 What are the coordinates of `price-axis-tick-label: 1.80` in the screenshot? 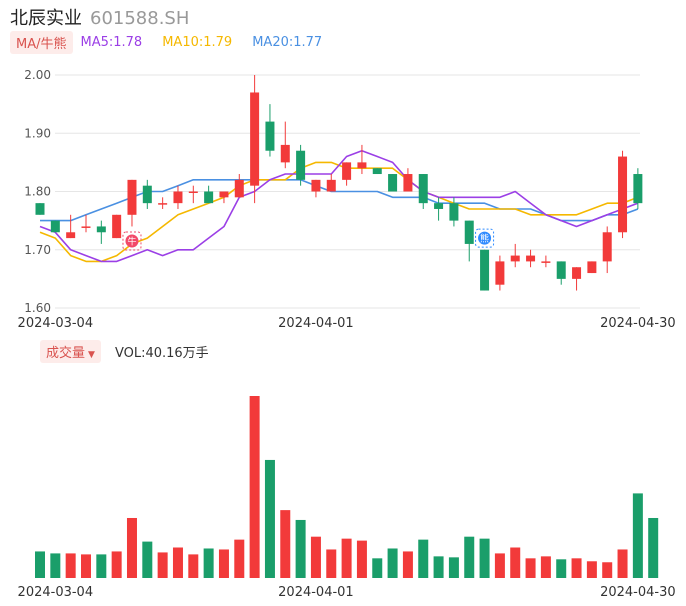 It's located at (37, 192).